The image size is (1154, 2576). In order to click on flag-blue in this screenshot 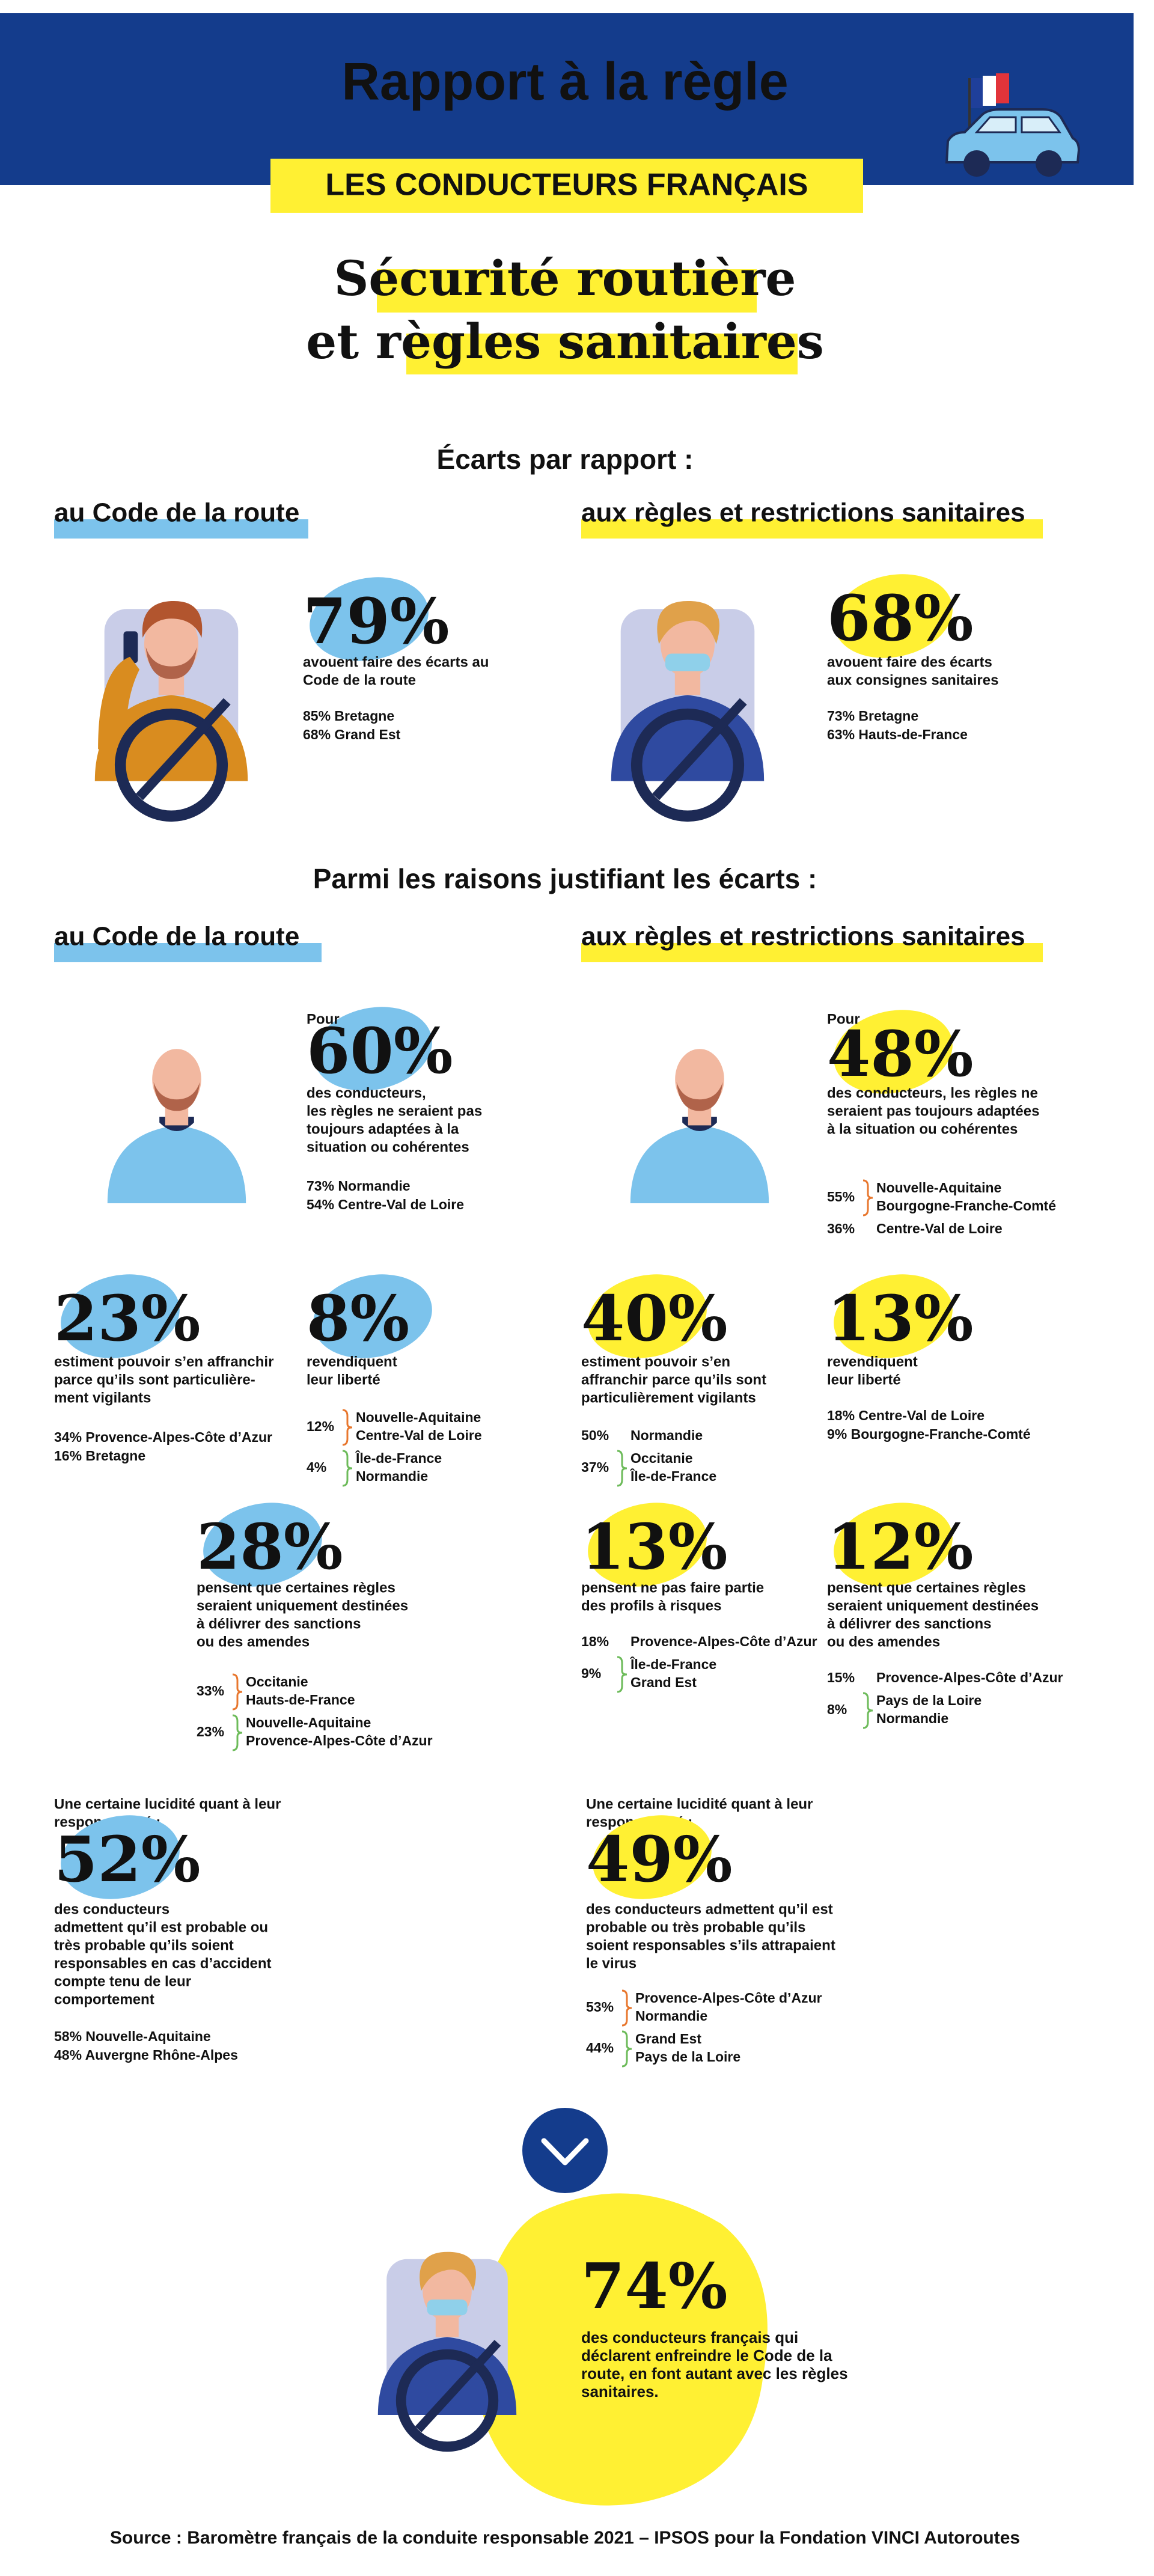, I will do `click(976, 93)`.